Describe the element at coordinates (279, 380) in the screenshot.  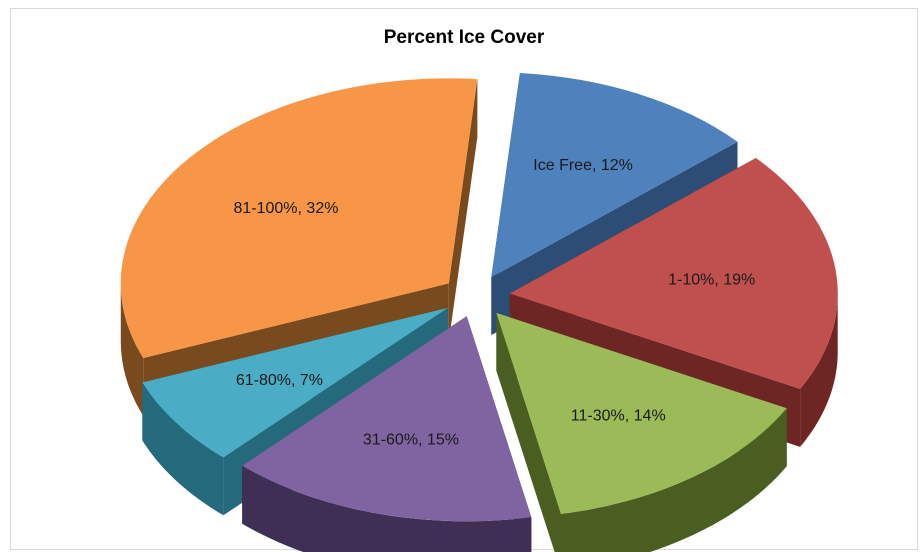
I see `slice-data-label: 61-80%, 7%` at that location.